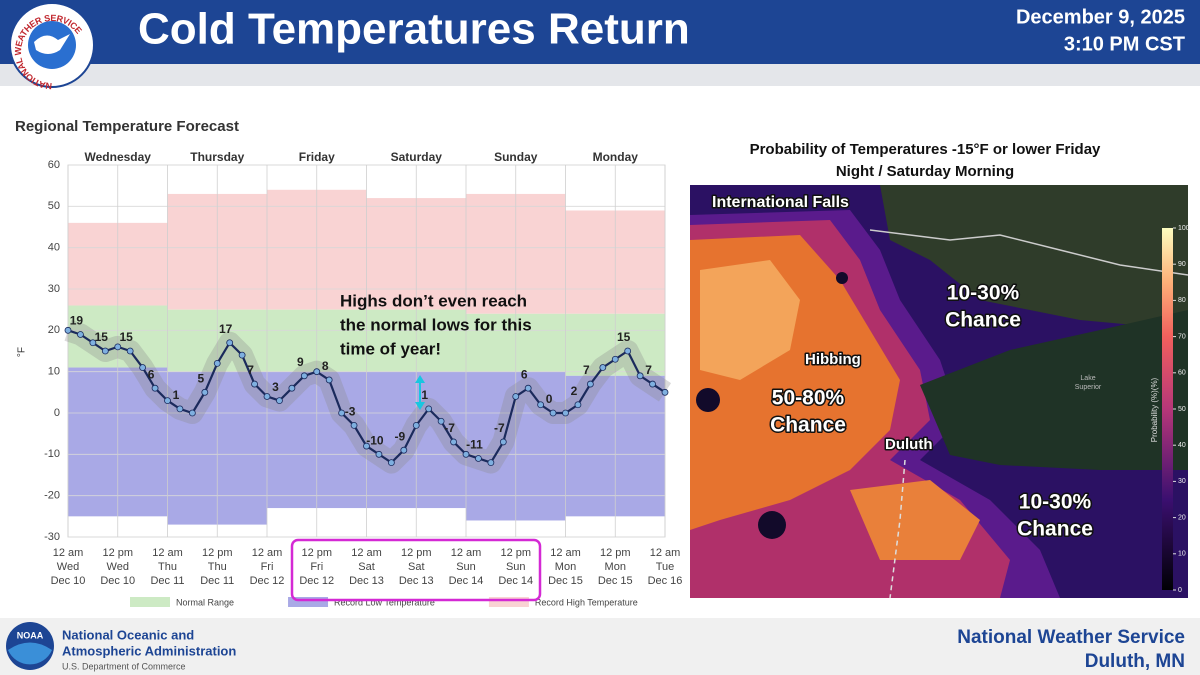 The image size is (1200, 675). Describe the element at coordinates (983, 293) in the screenshot. I see `zone-label: 10-30%` at that location.